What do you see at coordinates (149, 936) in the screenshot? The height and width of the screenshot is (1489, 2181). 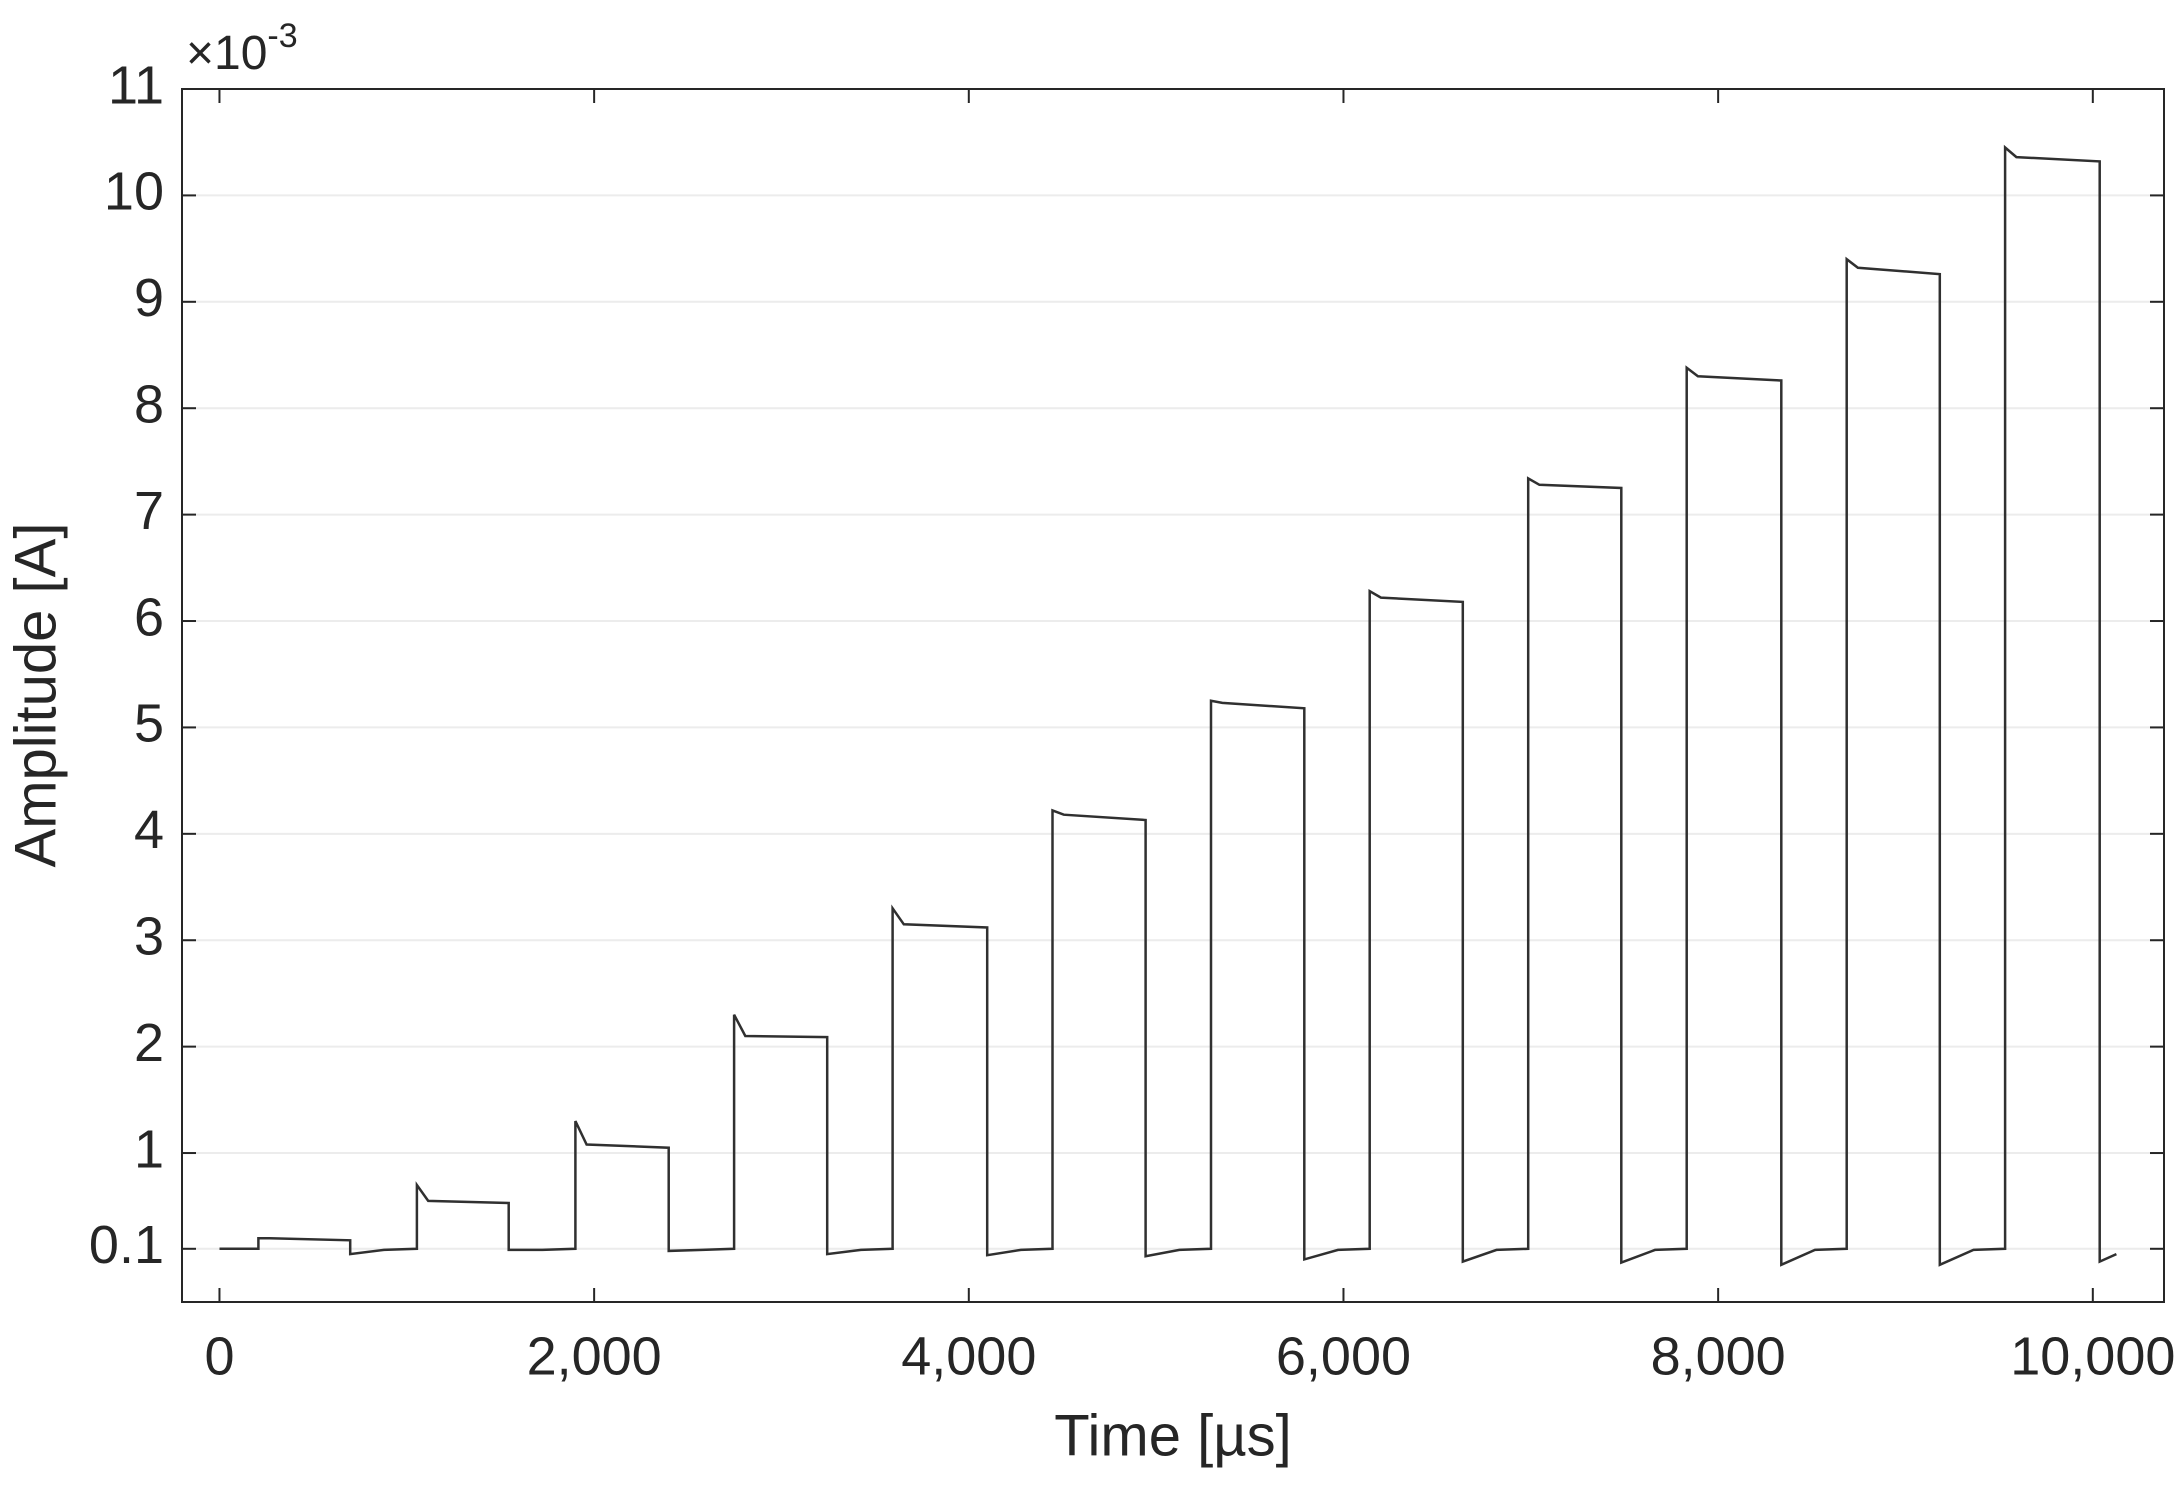 I see `y-tick-label: 3` at bounding box center [149, 936].